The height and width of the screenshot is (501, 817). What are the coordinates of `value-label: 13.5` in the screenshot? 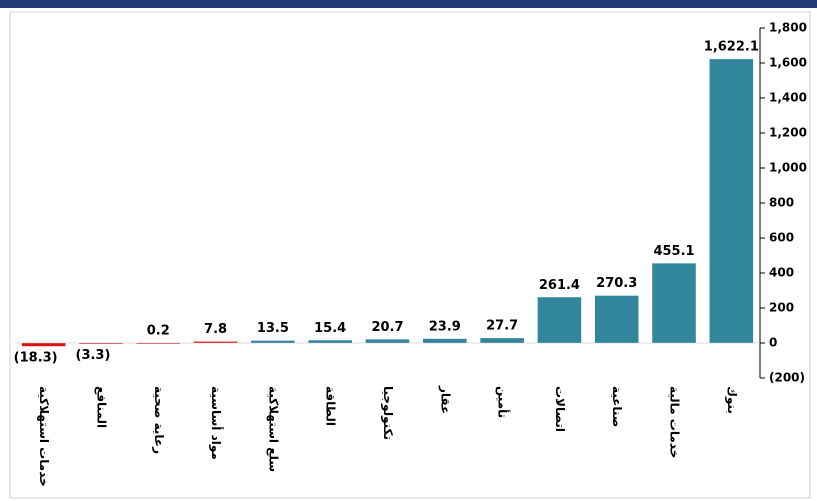 It's located at (273, 328).